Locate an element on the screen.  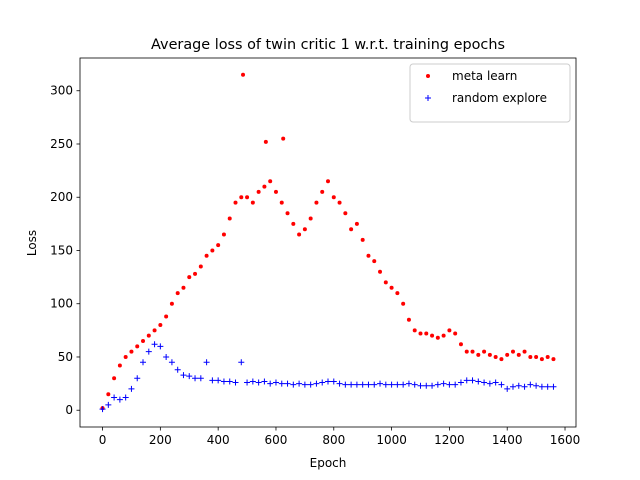
y-tick-label: 300 is located at coordinates (61, 91).